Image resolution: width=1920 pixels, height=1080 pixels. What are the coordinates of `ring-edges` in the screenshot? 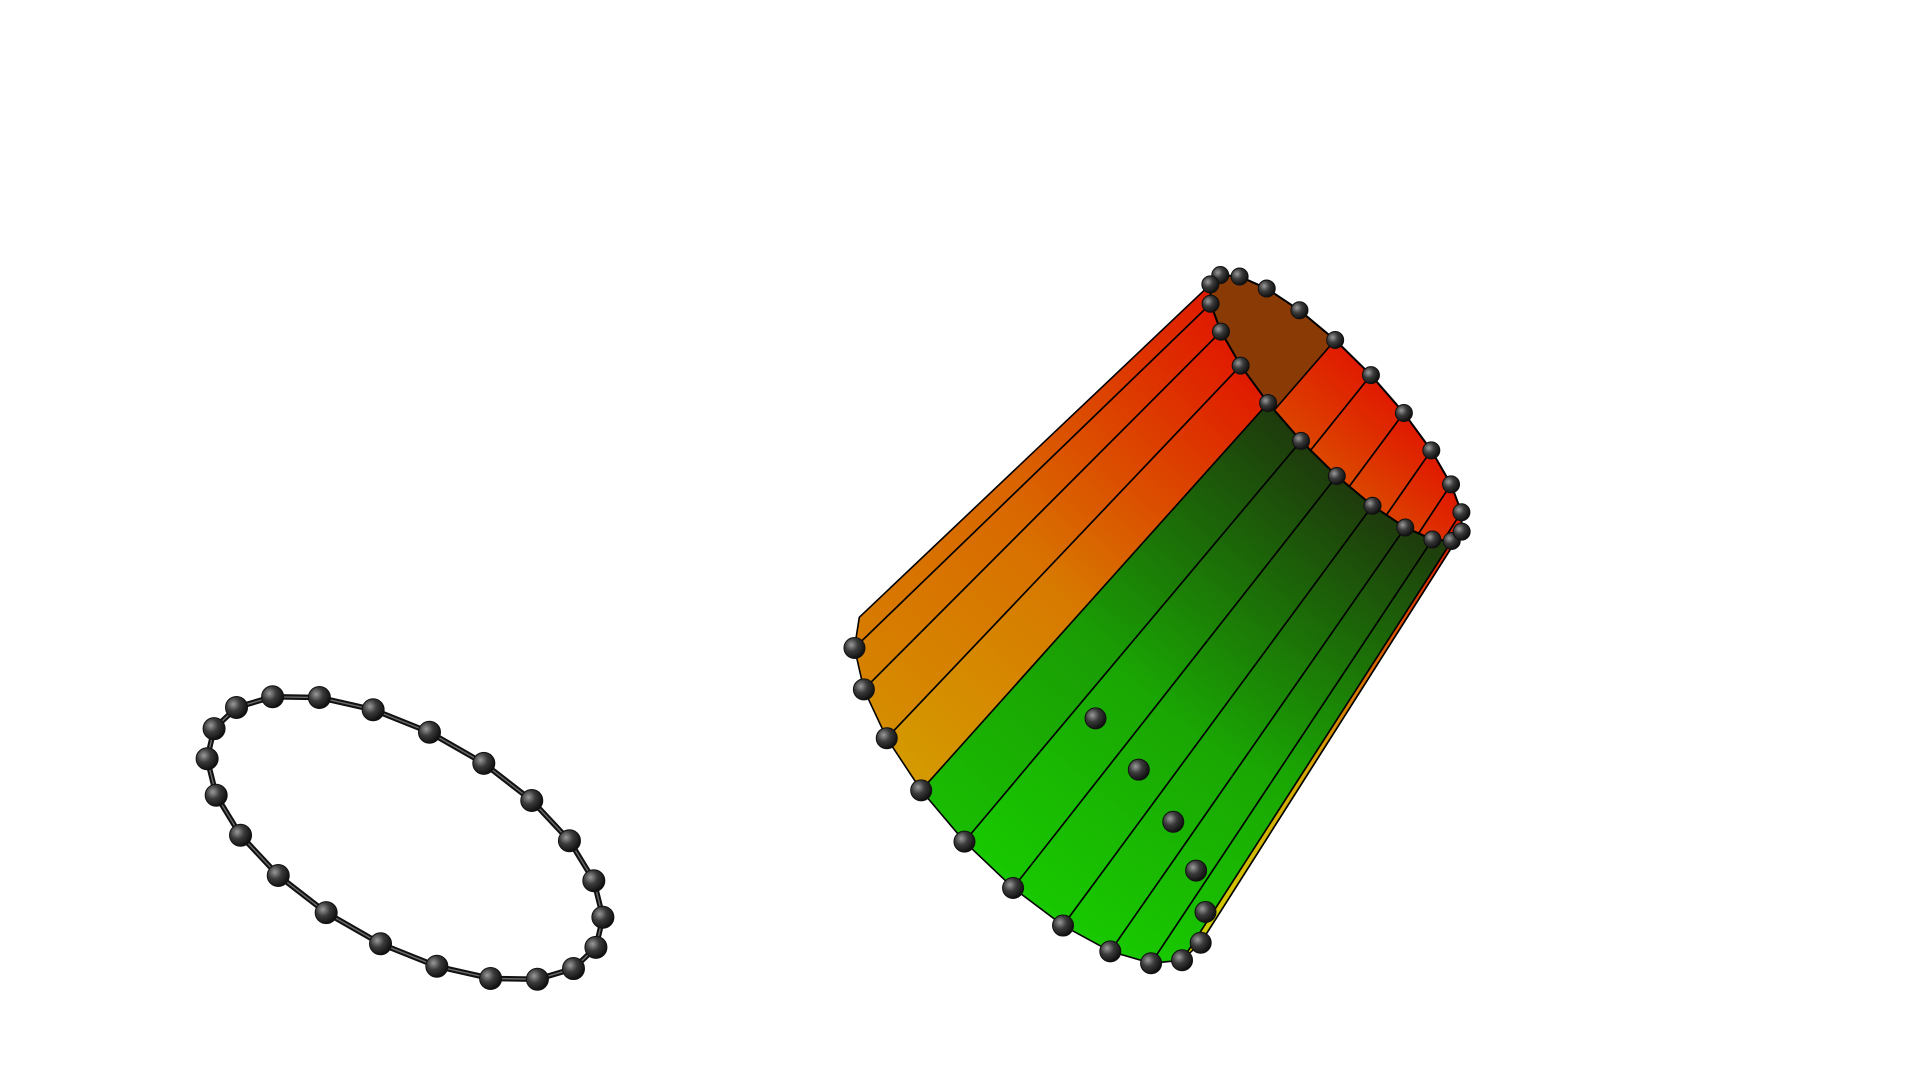 It's located at (405, 838).